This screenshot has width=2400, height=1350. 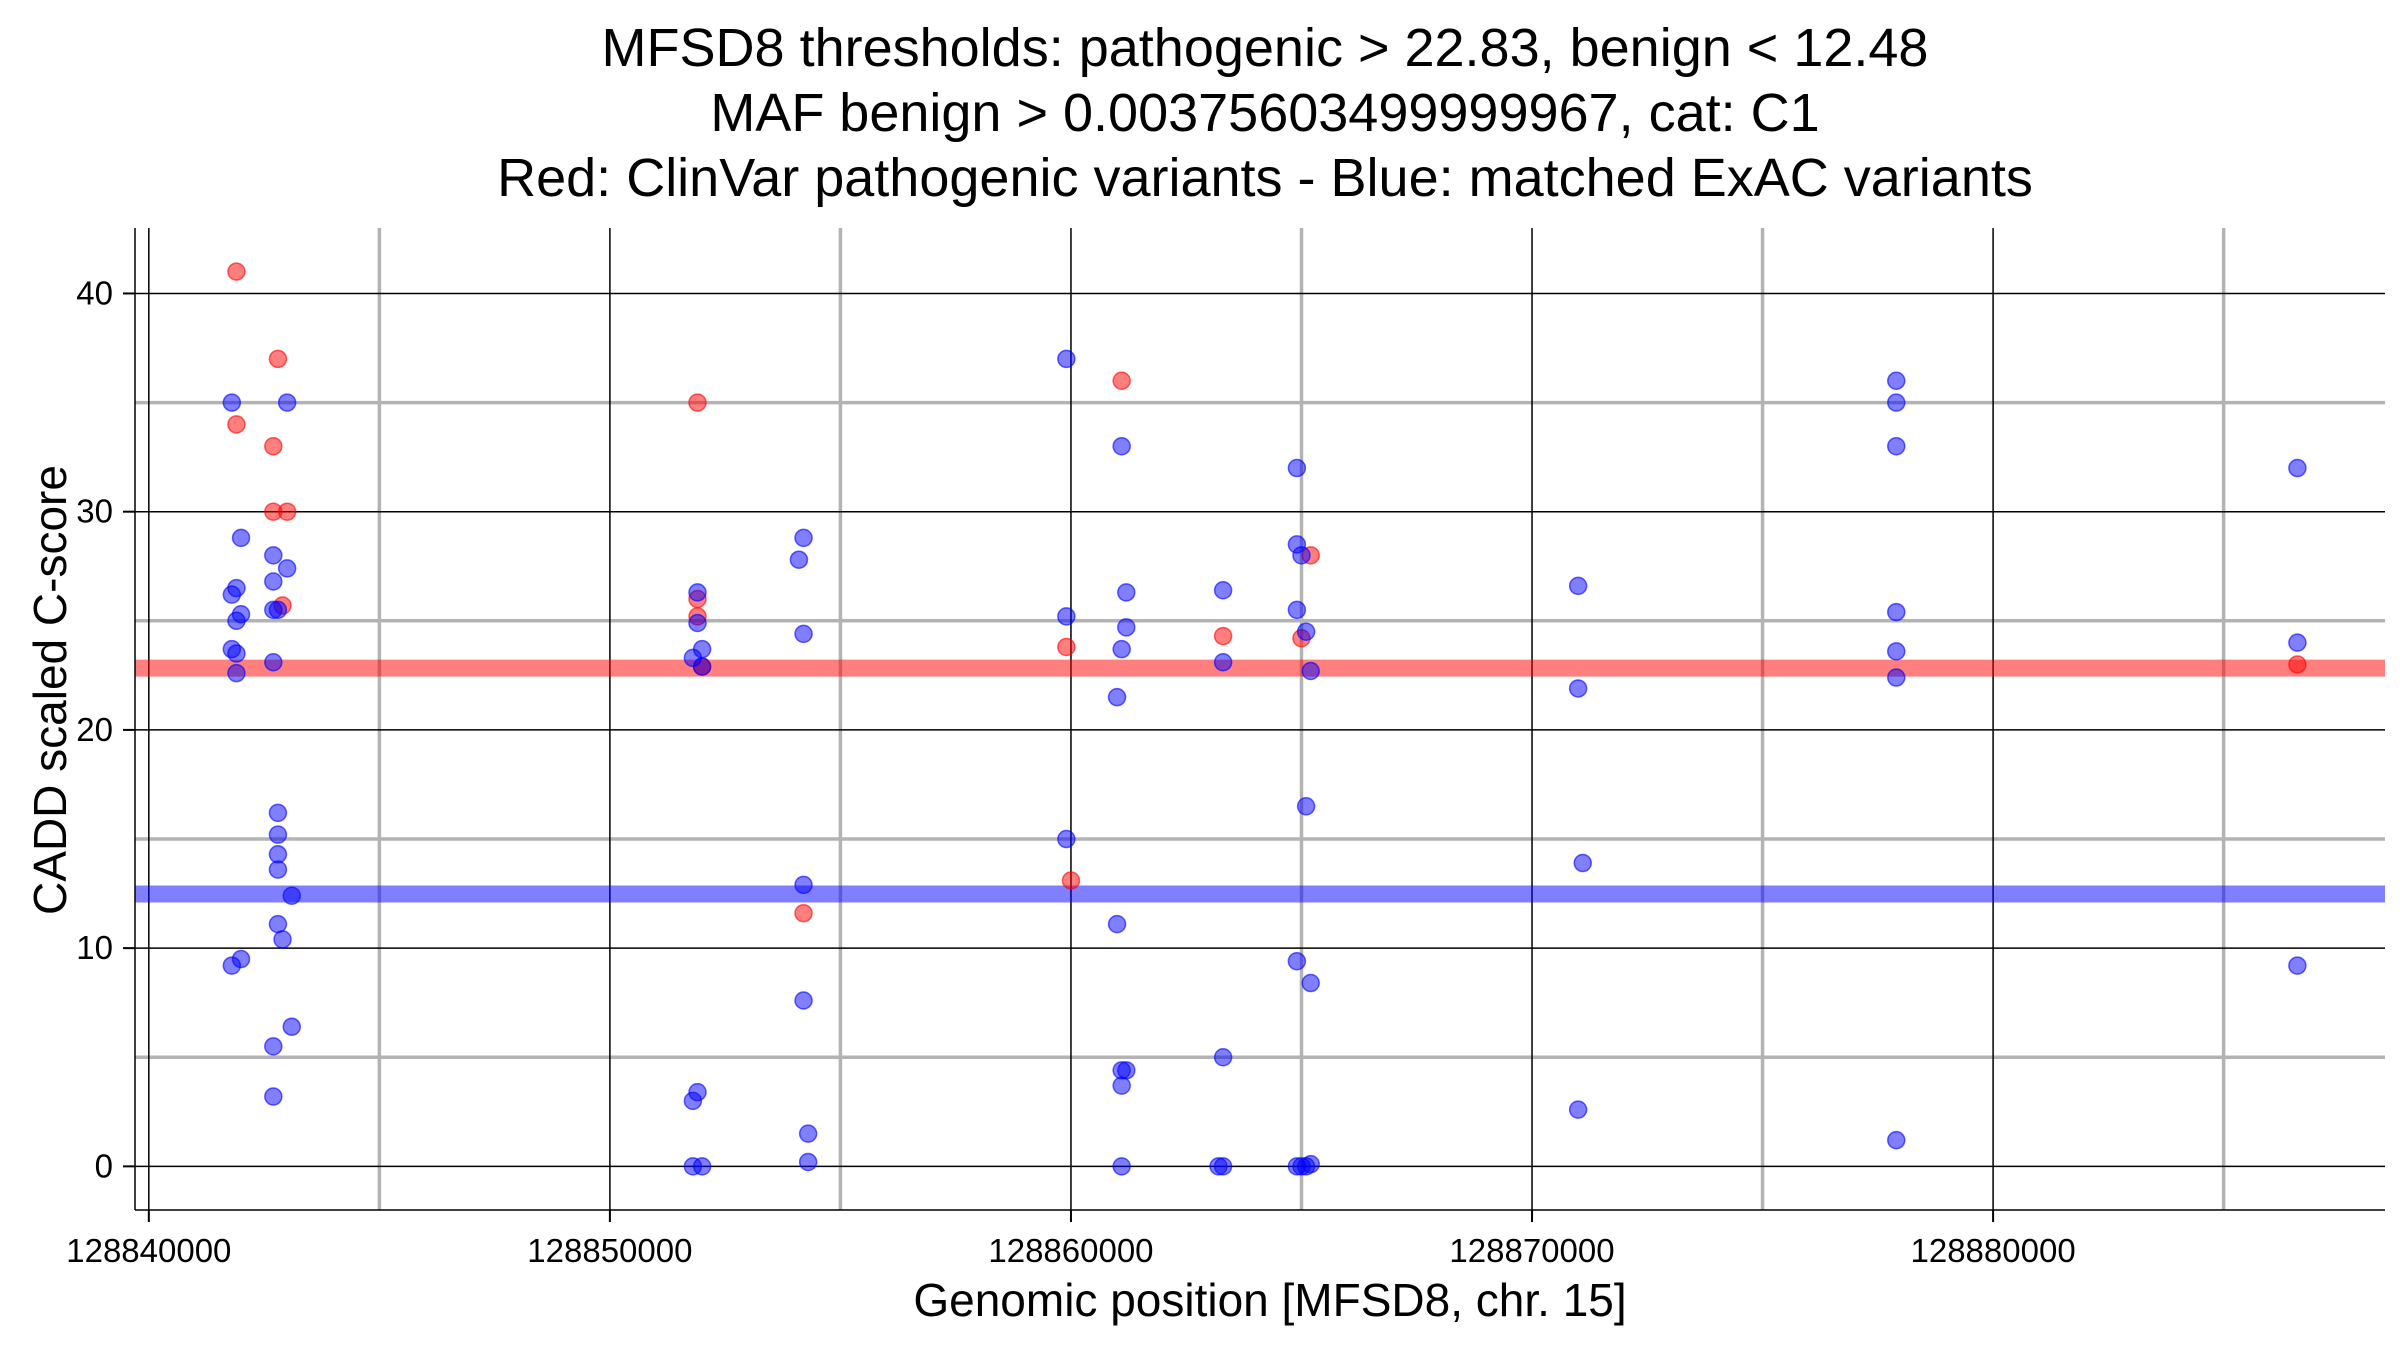 I want to click on y-tick-label: 40, so click(x=94, y=292).